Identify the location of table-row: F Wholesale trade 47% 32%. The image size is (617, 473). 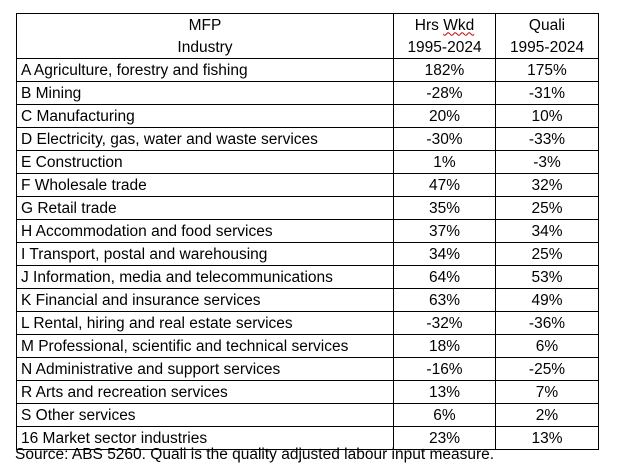
(307, 185).